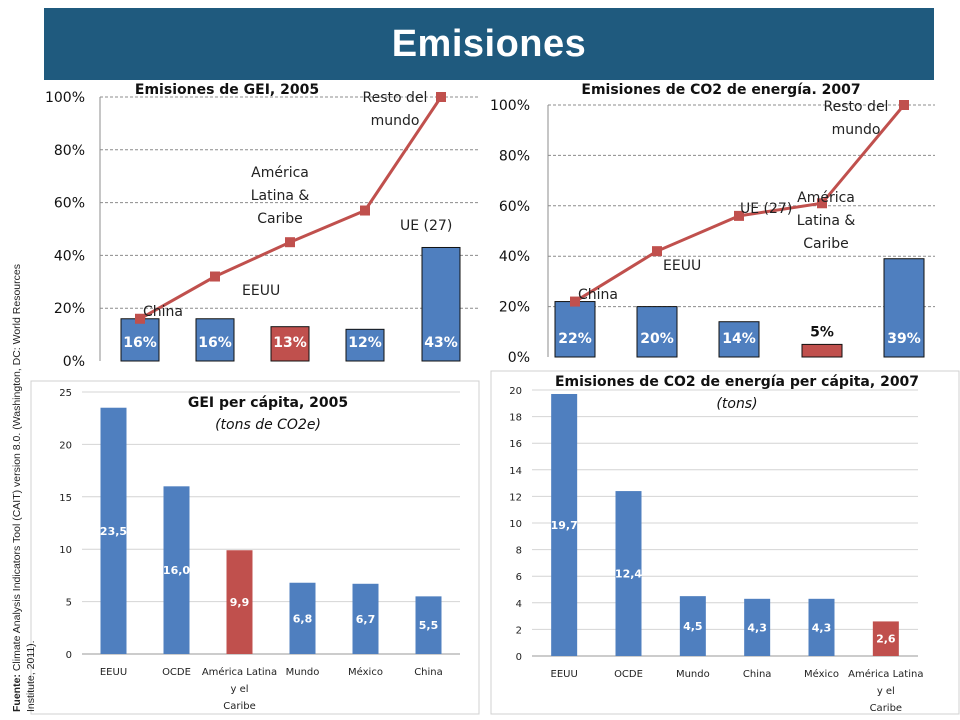  I want to click on bar-data-label: 4,5, so click(693, 626).